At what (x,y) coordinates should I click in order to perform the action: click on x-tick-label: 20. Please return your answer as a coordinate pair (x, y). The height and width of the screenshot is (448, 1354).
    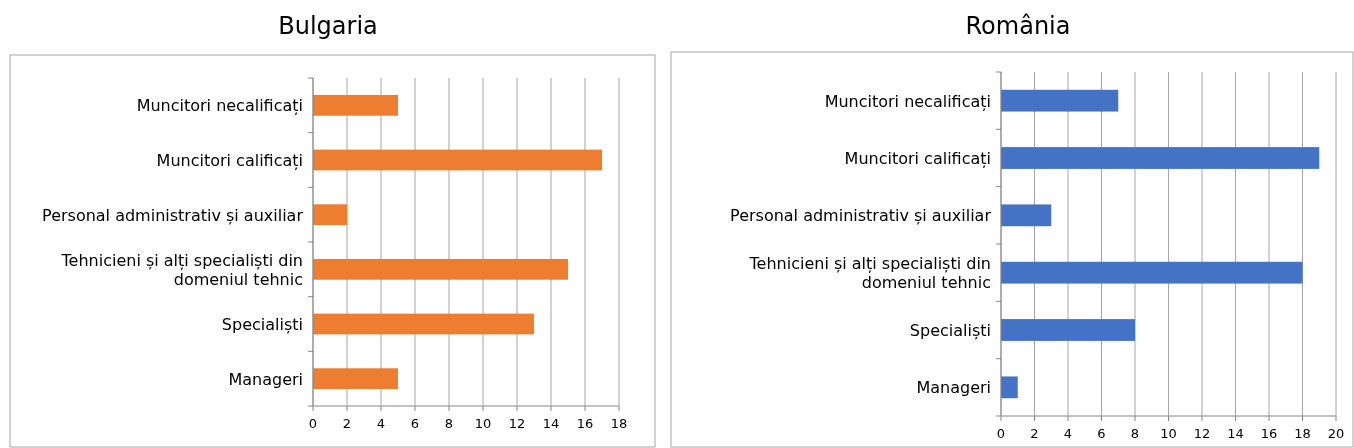
    Looking at the image, I should click on (1336, 433).